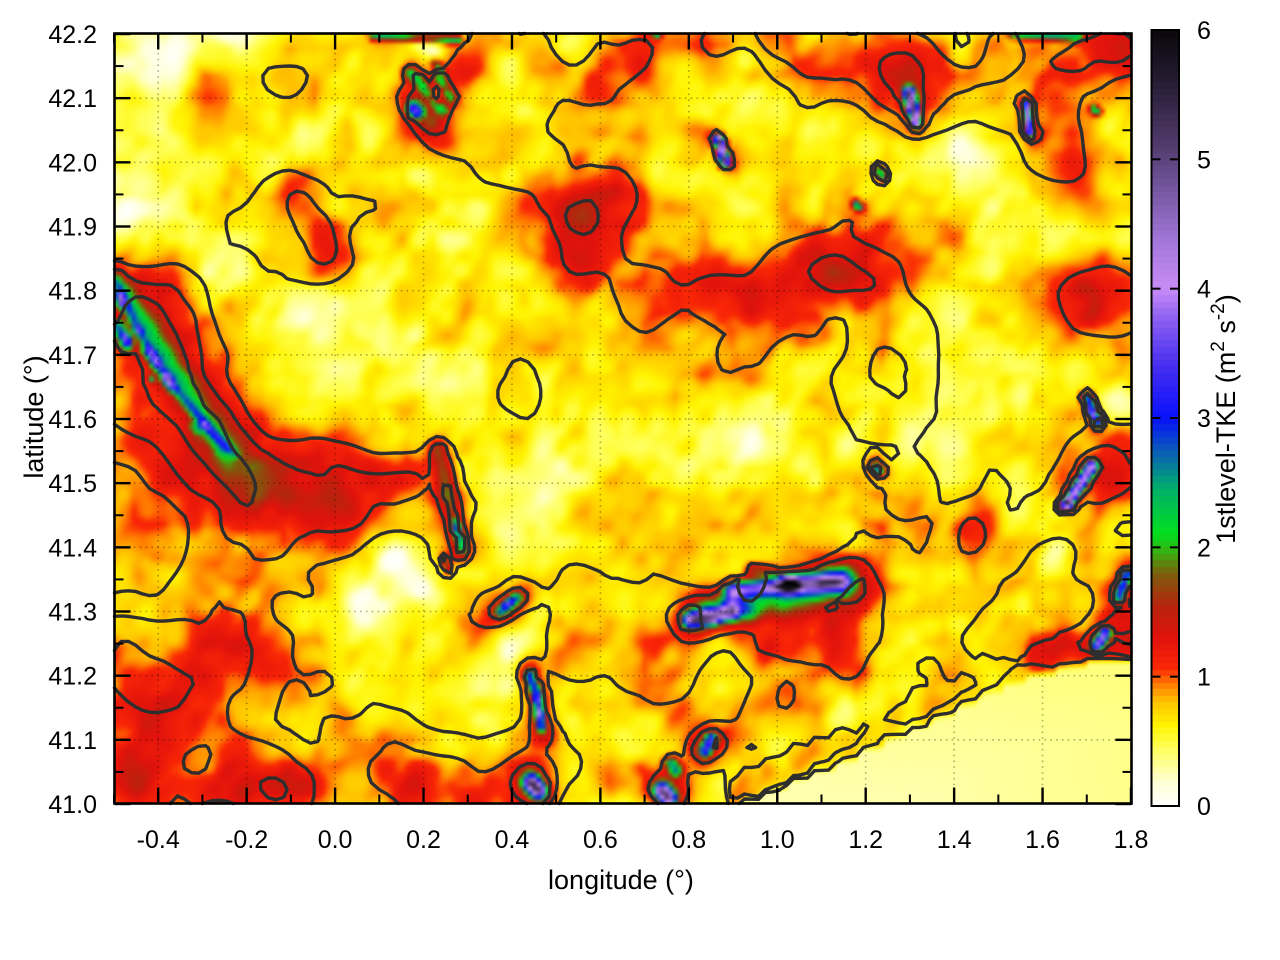  What do you see at coordinates (72, 420) in the screenshot?
I see `svg-text: 41.6` at bounding box center [72, 420].